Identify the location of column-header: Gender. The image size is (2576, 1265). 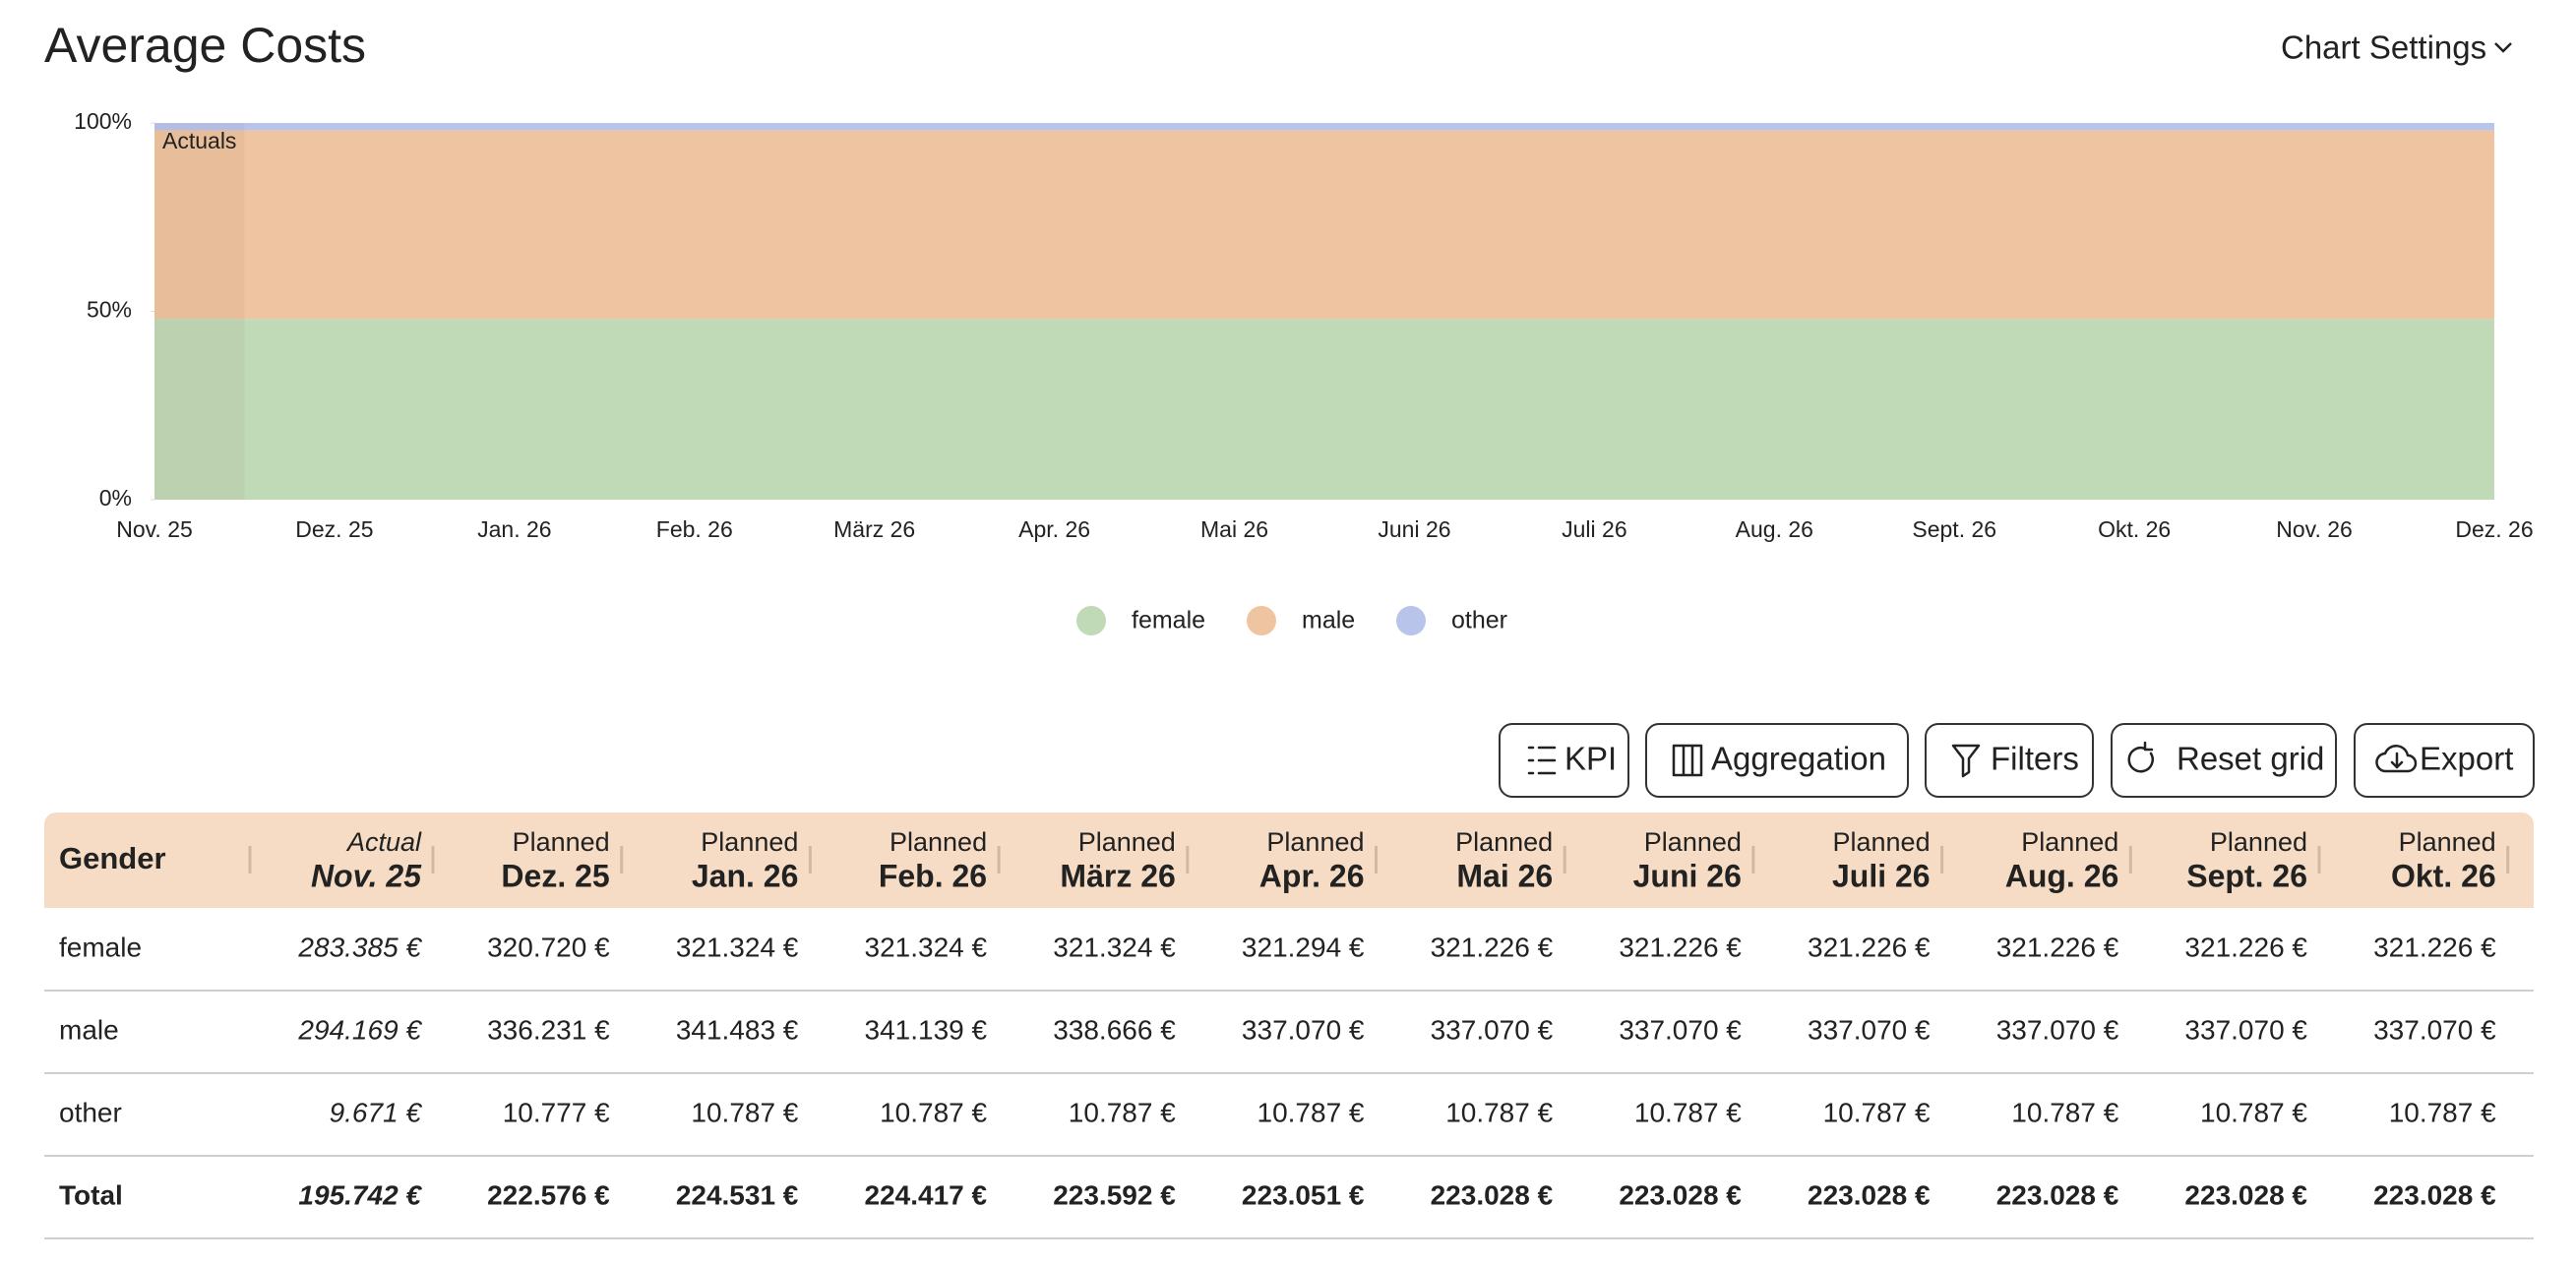
(112, 858).